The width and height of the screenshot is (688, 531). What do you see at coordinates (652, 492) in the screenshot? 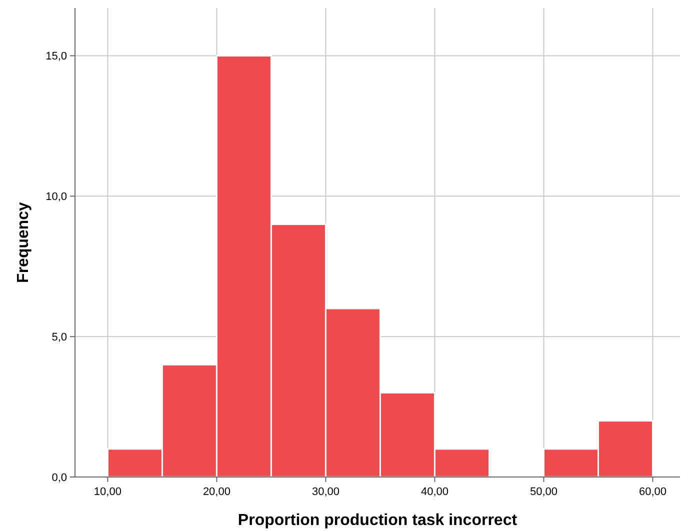
I see `x-tick-label: 60,00` at bounding box center [652, 492].